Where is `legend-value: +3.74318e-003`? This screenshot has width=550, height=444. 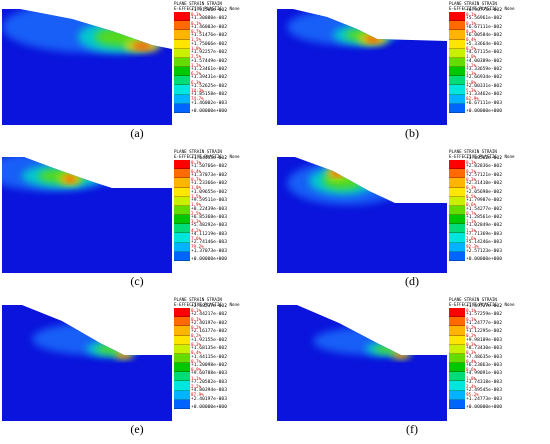
legend-value: +3.74318e-003 is located at coordinates (484, 382).